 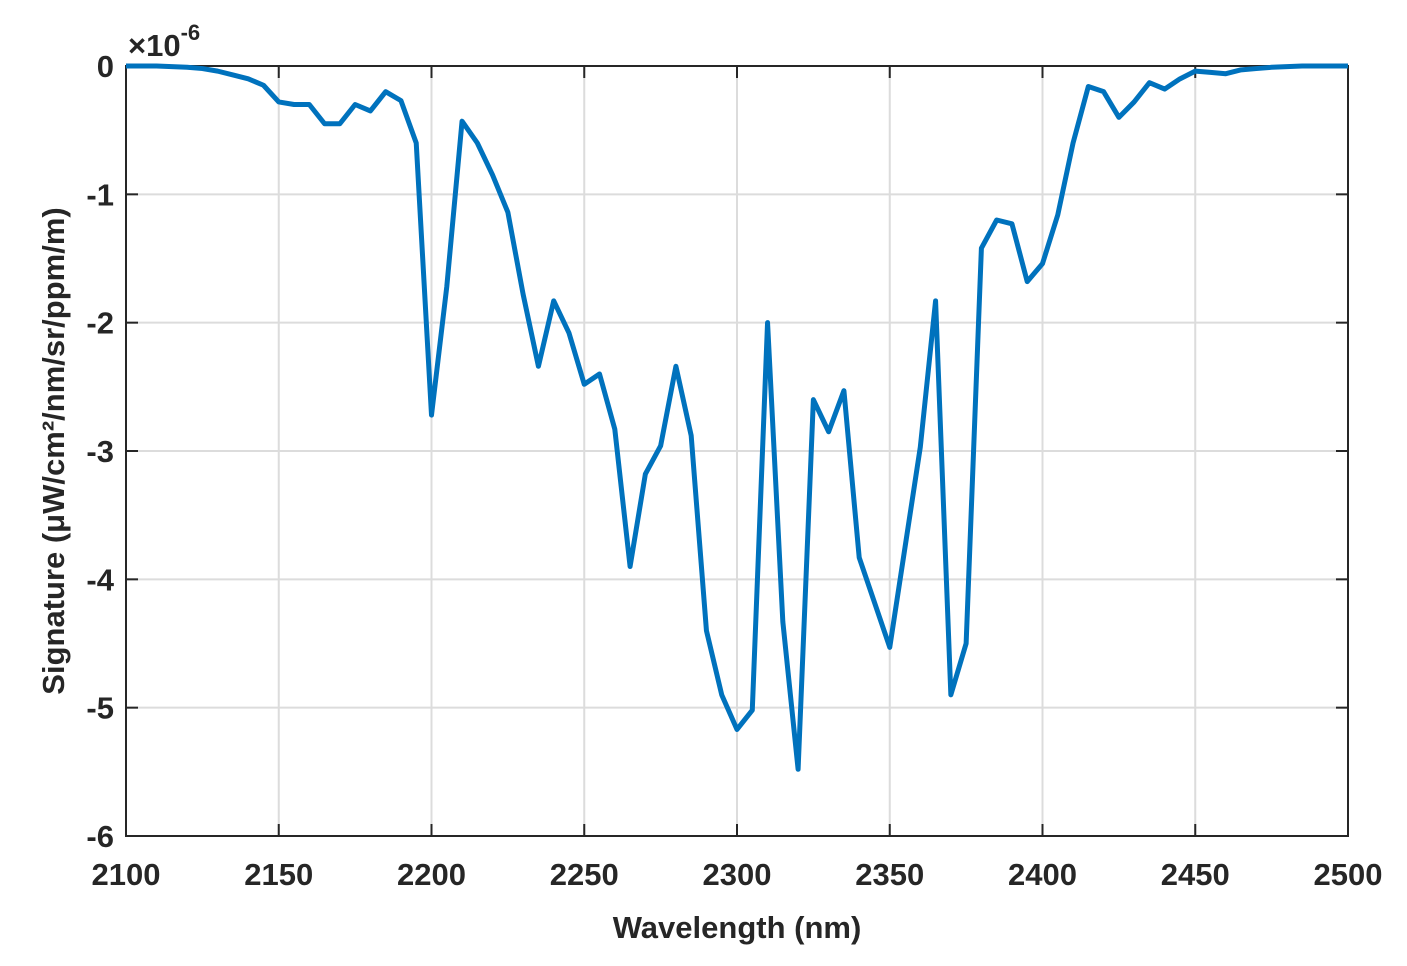 I want to click on x-tick-label: 2100, so click(x=126, y=874).